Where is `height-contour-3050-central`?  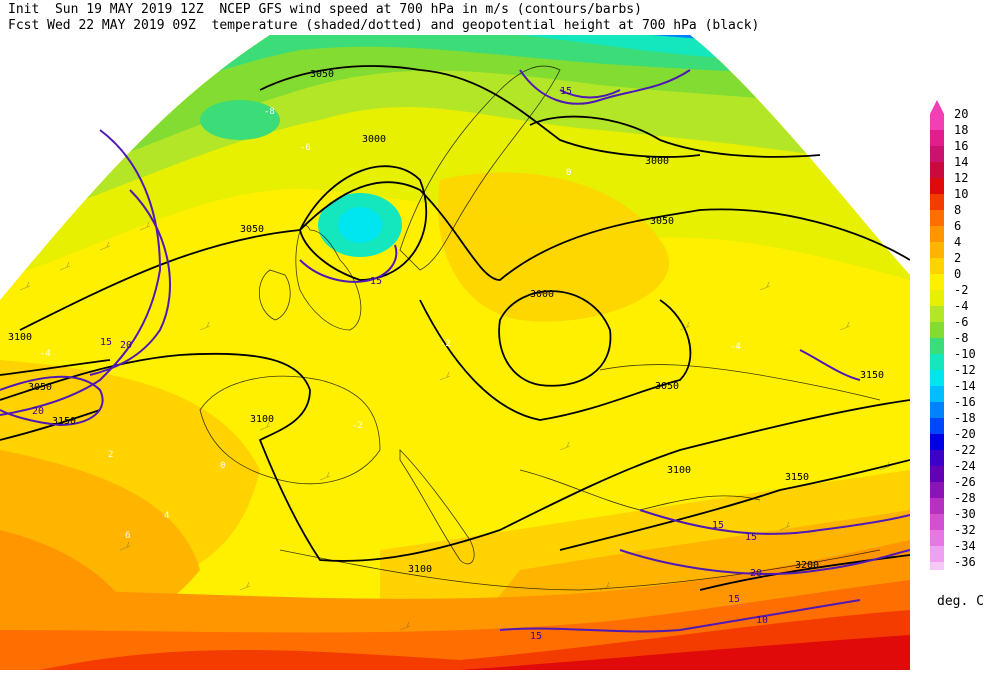 height-contour-3050-central is located at coordinates (555, 360).